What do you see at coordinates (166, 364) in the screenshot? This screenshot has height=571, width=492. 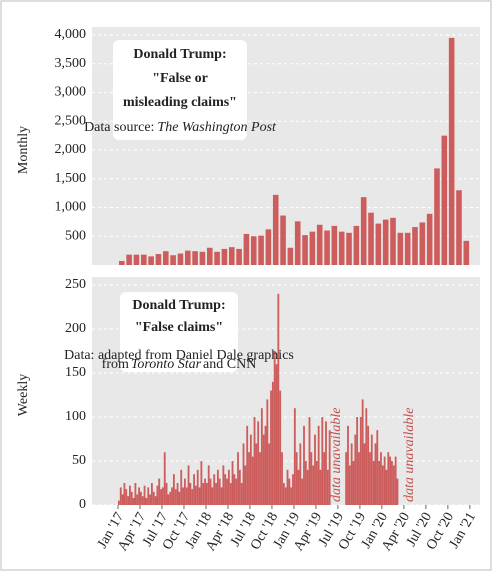 I see `source-text: Toronto Star` at bounding box center [166, 364].